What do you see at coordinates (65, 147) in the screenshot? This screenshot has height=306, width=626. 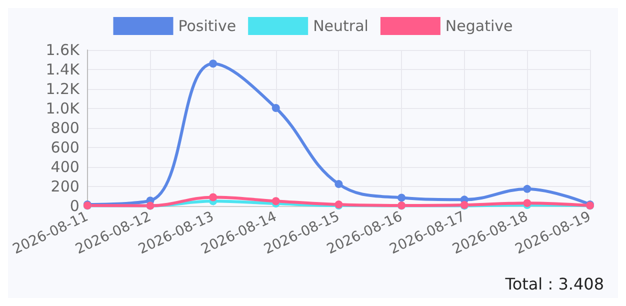 I see `y-tick-label: 600` at bounding box center [65, 147].